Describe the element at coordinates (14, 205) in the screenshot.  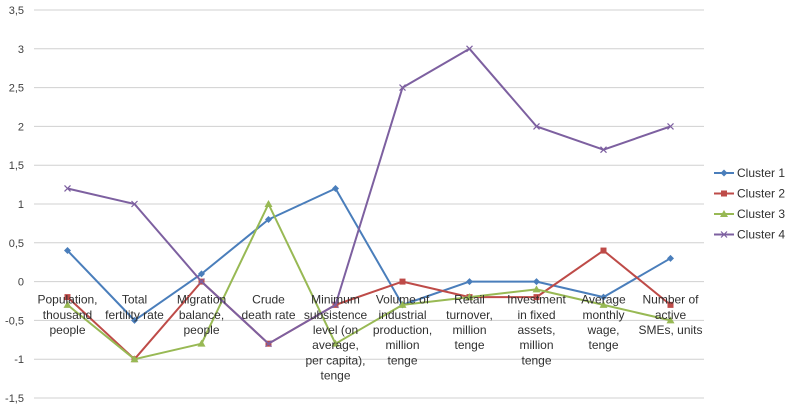
I see `y-axis-ticks: 3,5 3 2,5 2 1,5 1 0,5 0 -0,5 -1 -1,5` at that location.